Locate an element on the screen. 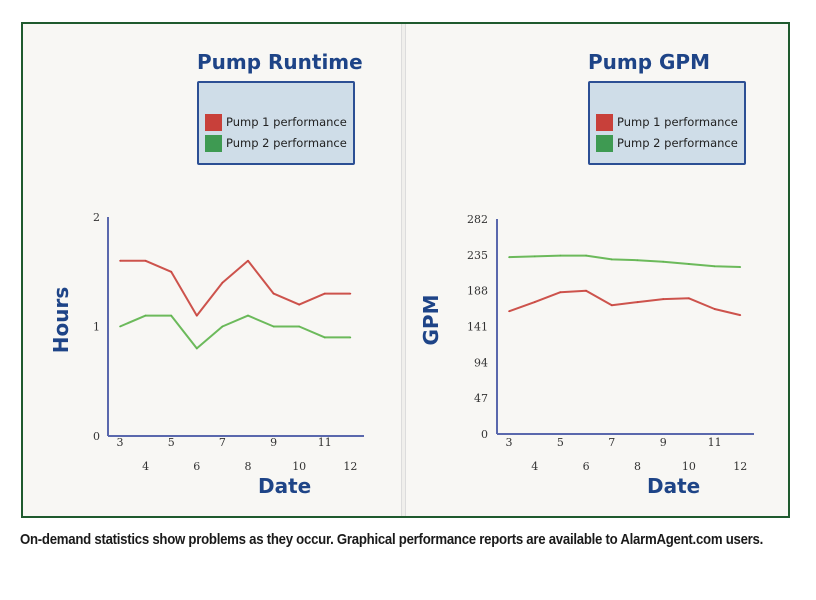 This screenshot has height=600, width=816. y-tick-label: 2 is located at coordinates (96, 217).